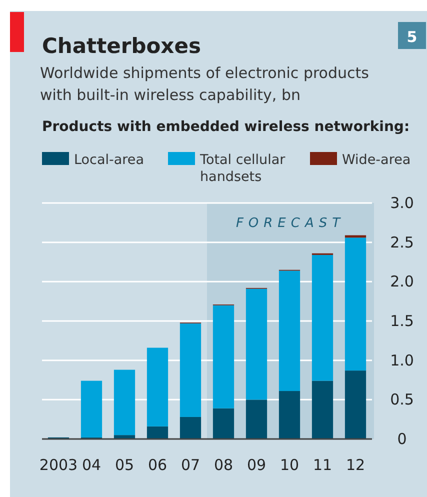 Image resolution: width=427 pixels, height=497 pixels. I want to click on chart-title: Chatterboxes, so click(121, 46).